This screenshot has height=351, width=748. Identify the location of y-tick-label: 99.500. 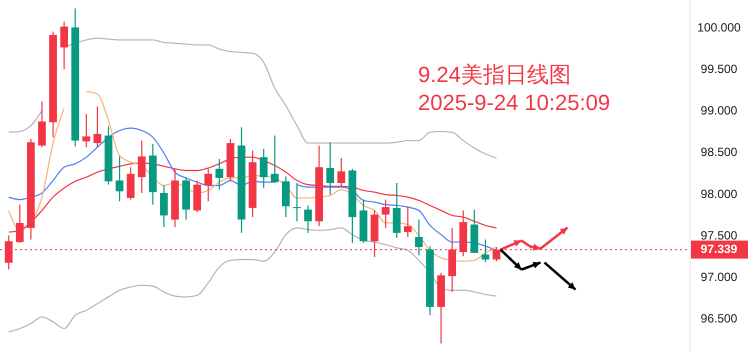
(719, 69).